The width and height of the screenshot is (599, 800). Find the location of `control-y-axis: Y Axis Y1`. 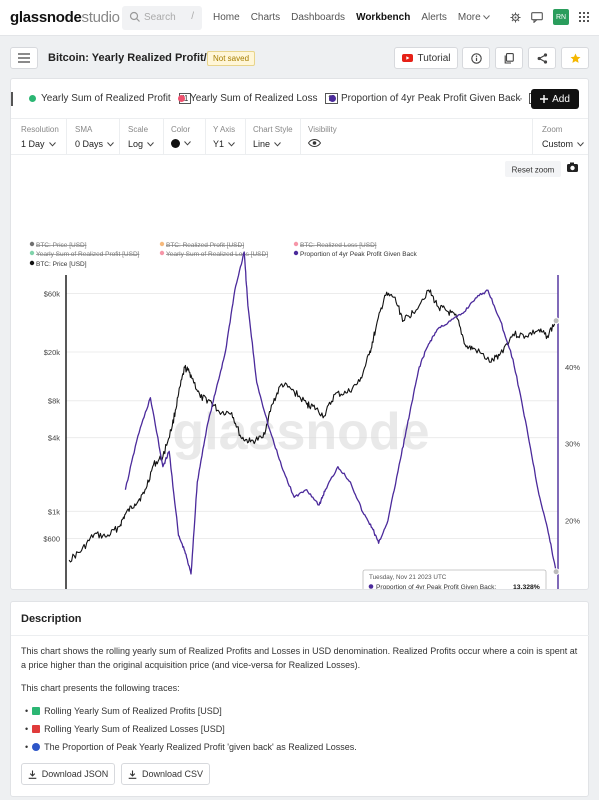

control-y-axis: Y Axis Y1 is located at coordinates (224, 137).